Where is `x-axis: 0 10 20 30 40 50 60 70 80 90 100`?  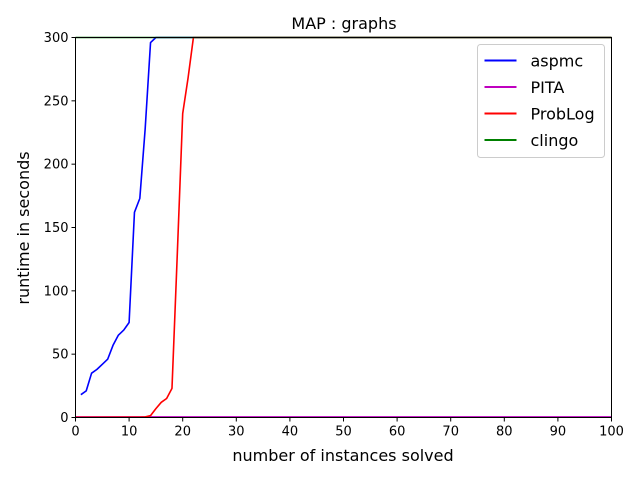
x-axis: 0 10 20 30 40 50 60 70 80 90 100 is located at coordinates (347, 428).